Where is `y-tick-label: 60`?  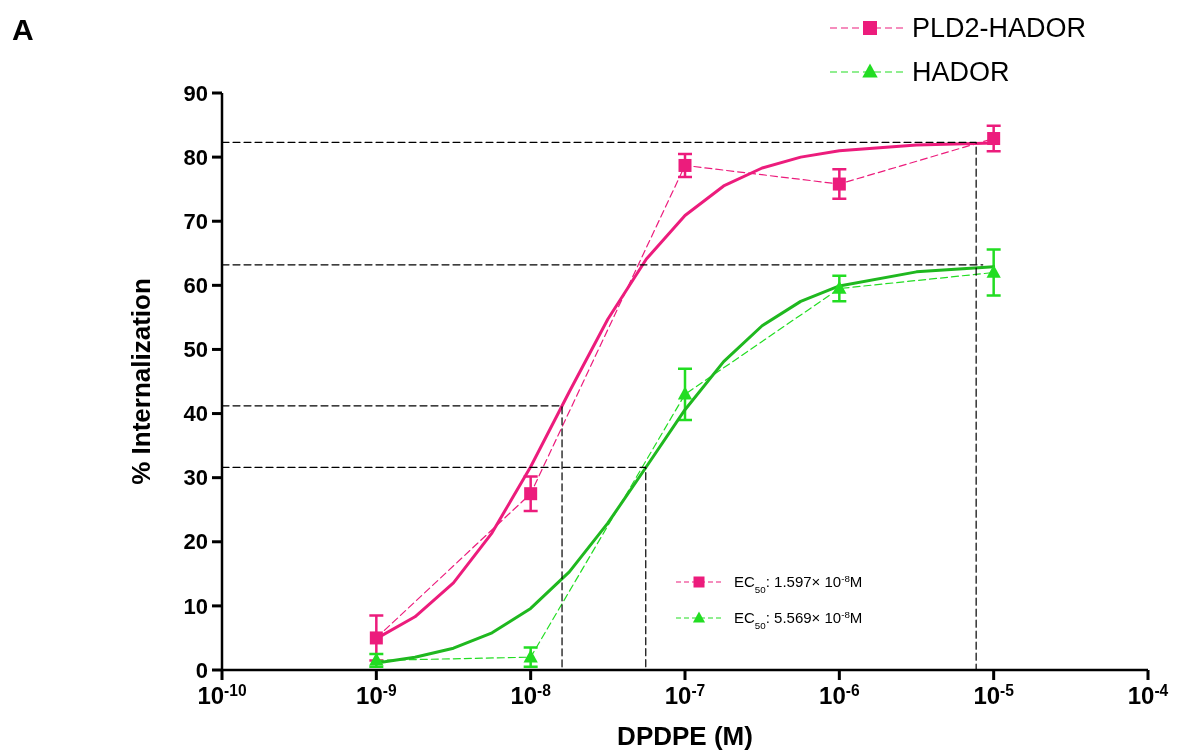 y-tick-label: 60 is located at coordinates (195, 286).